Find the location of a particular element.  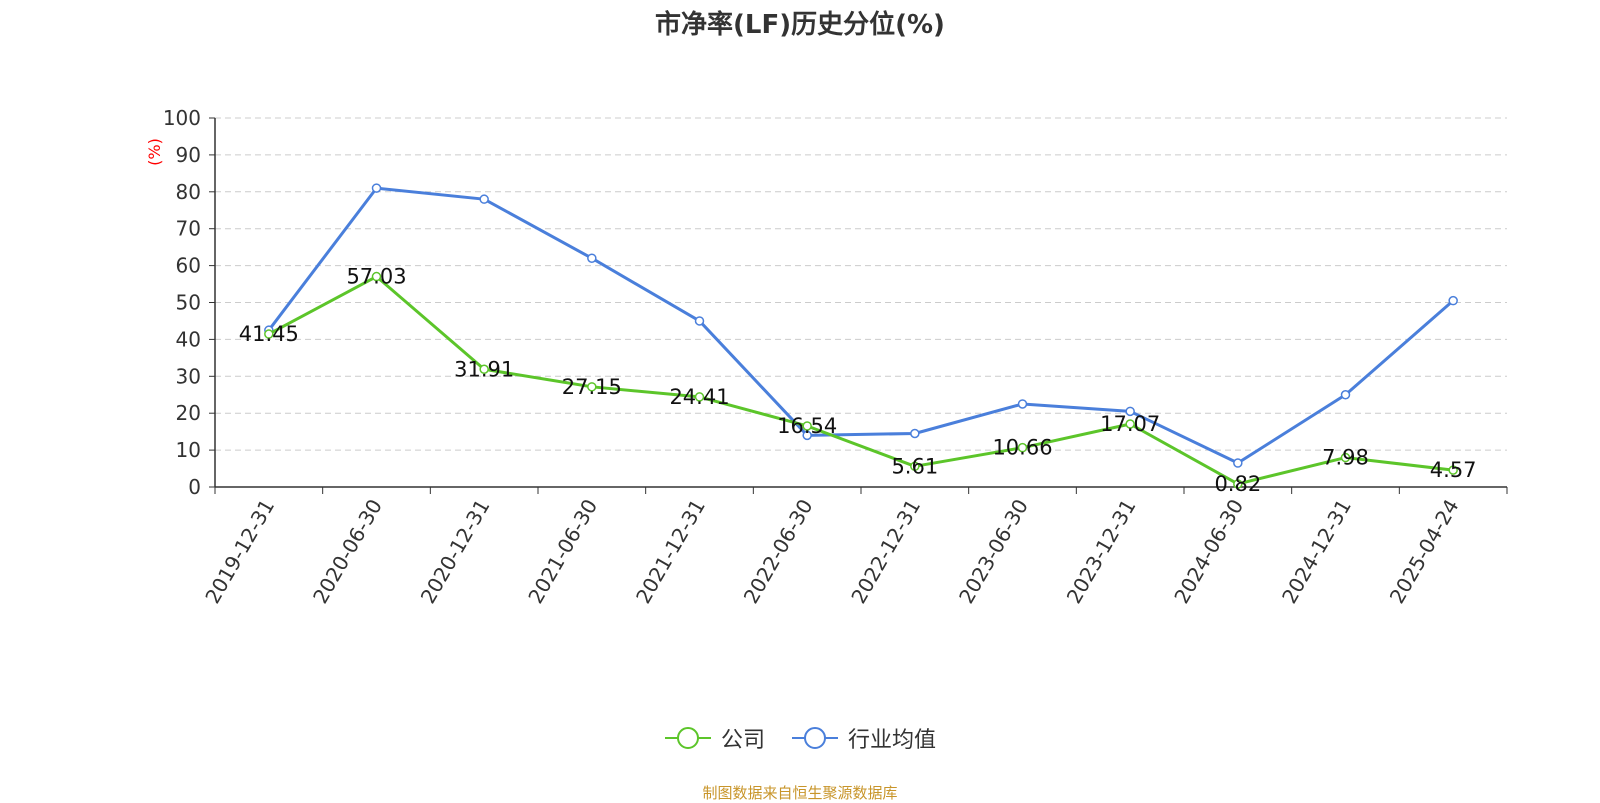

data-label: 10.66 is located at coordinates (1022, 448).